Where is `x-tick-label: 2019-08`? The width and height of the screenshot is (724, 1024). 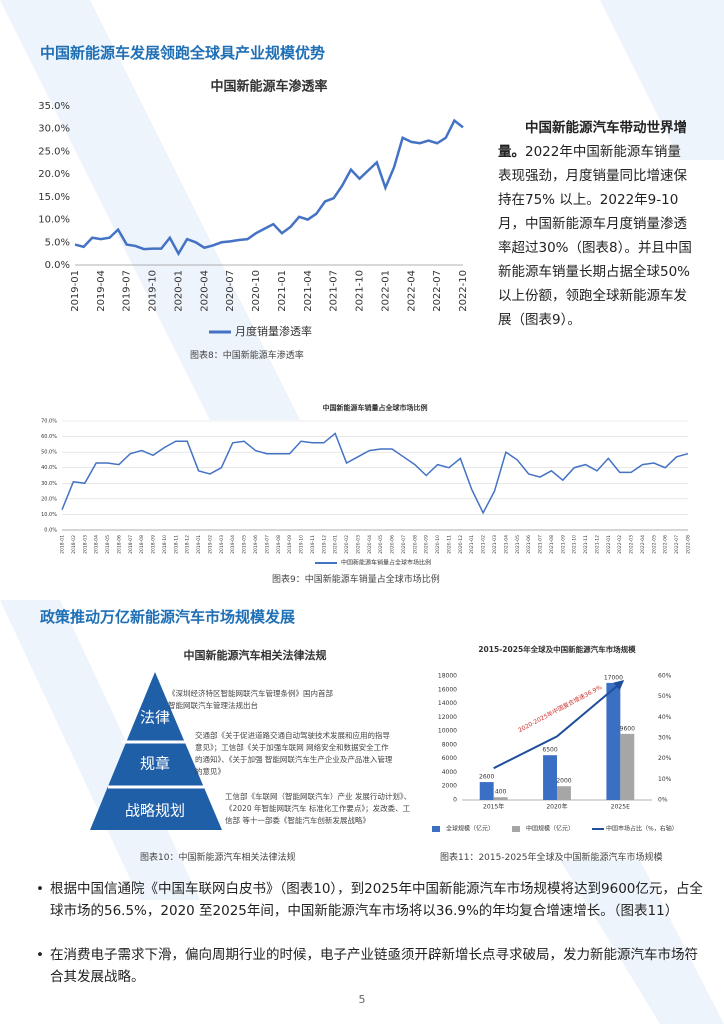 x-tick-label: 2019-08 is located at coordinates (279, 544).